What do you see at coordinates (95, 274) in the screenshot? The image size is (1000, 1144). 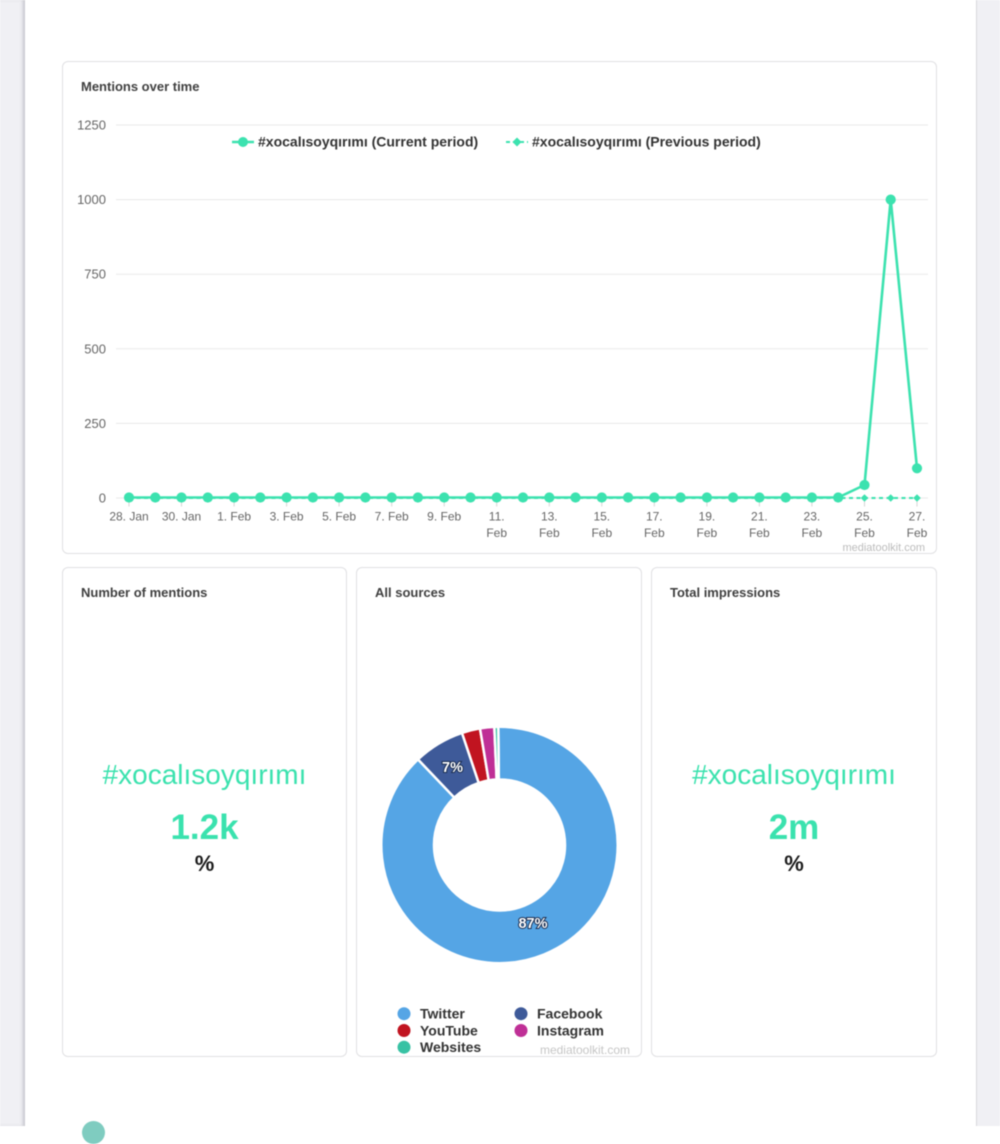 I see `svg-text: 750` at bounding box center [95, 274].